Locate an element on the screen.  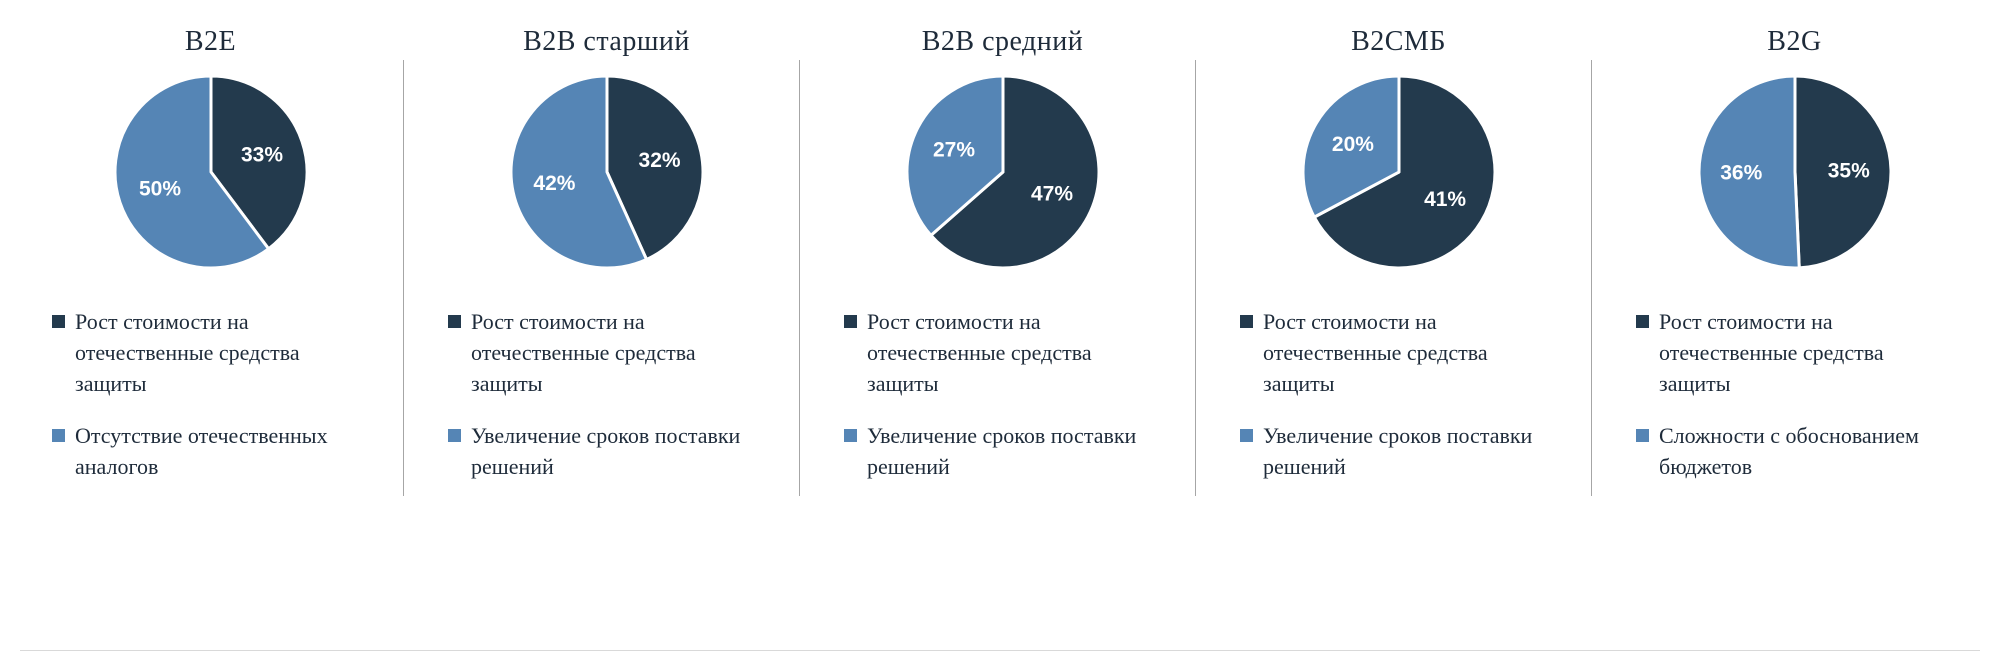
pie-percent-label: 20% is located at coordinates (1352, 144).